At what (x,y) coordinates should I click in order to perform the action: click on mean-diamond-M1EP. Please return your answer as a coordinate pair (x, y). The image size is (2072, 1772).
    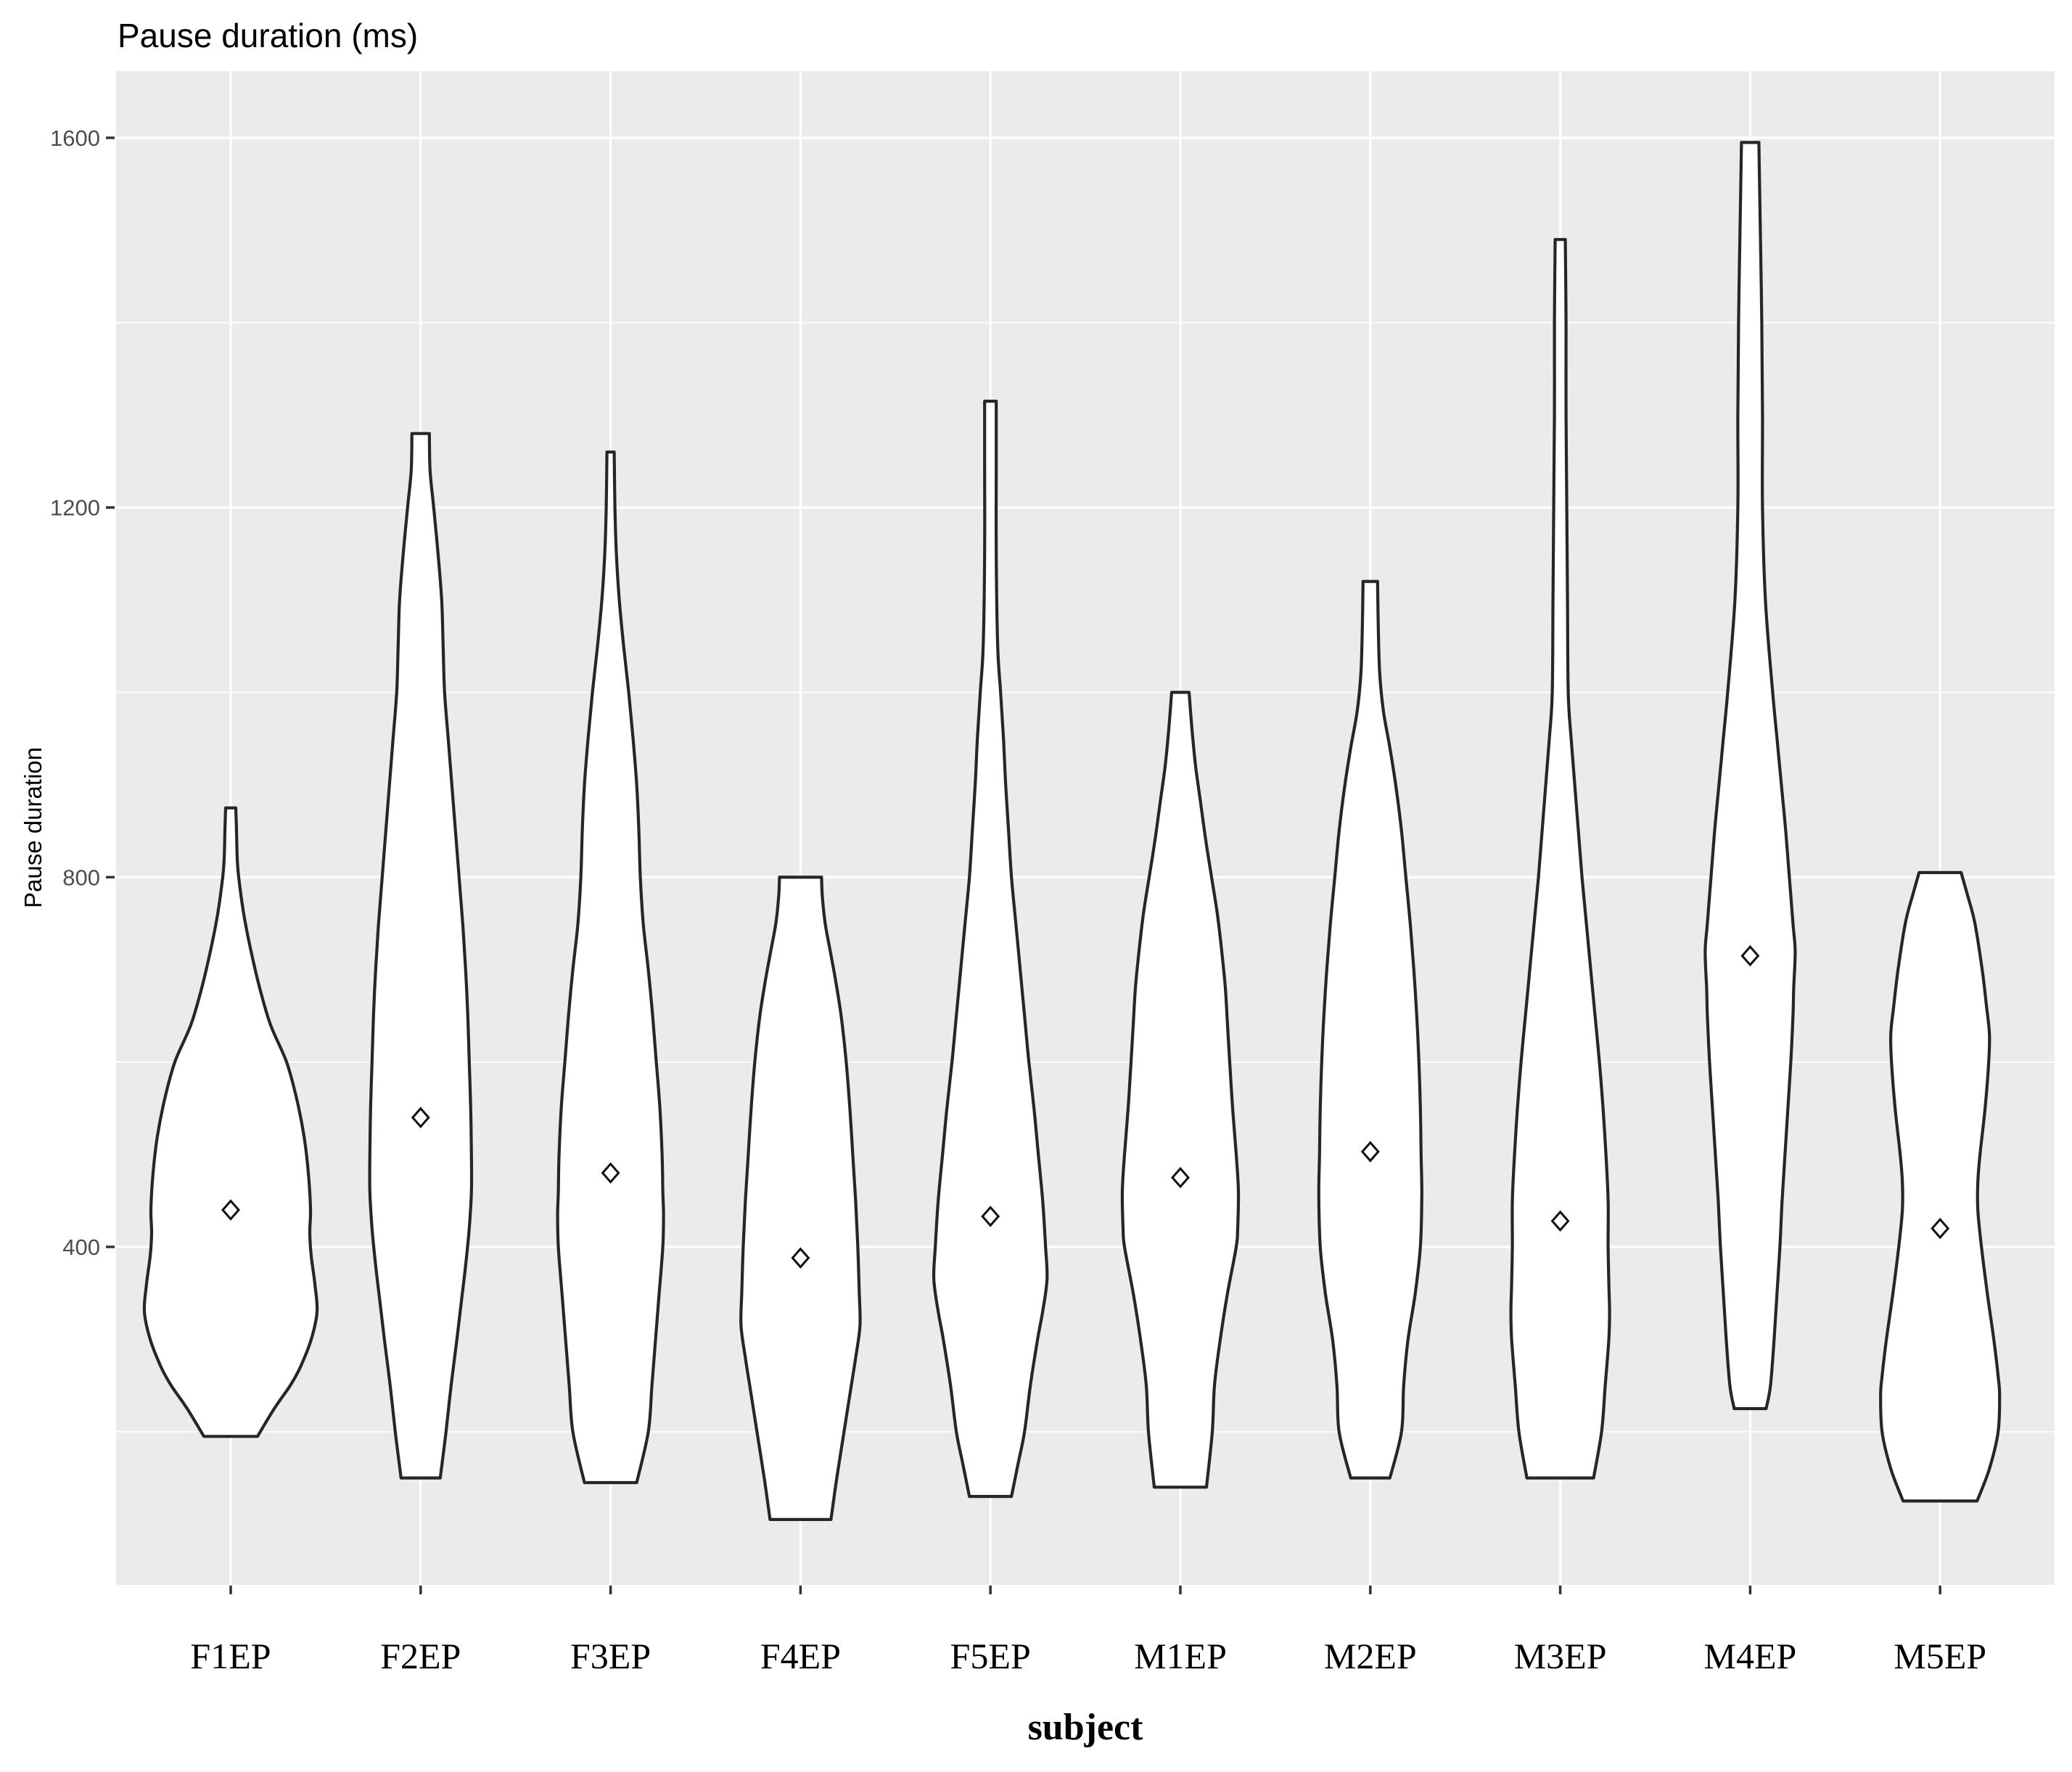
    Looking at the image, I should click on (1180, 1177).